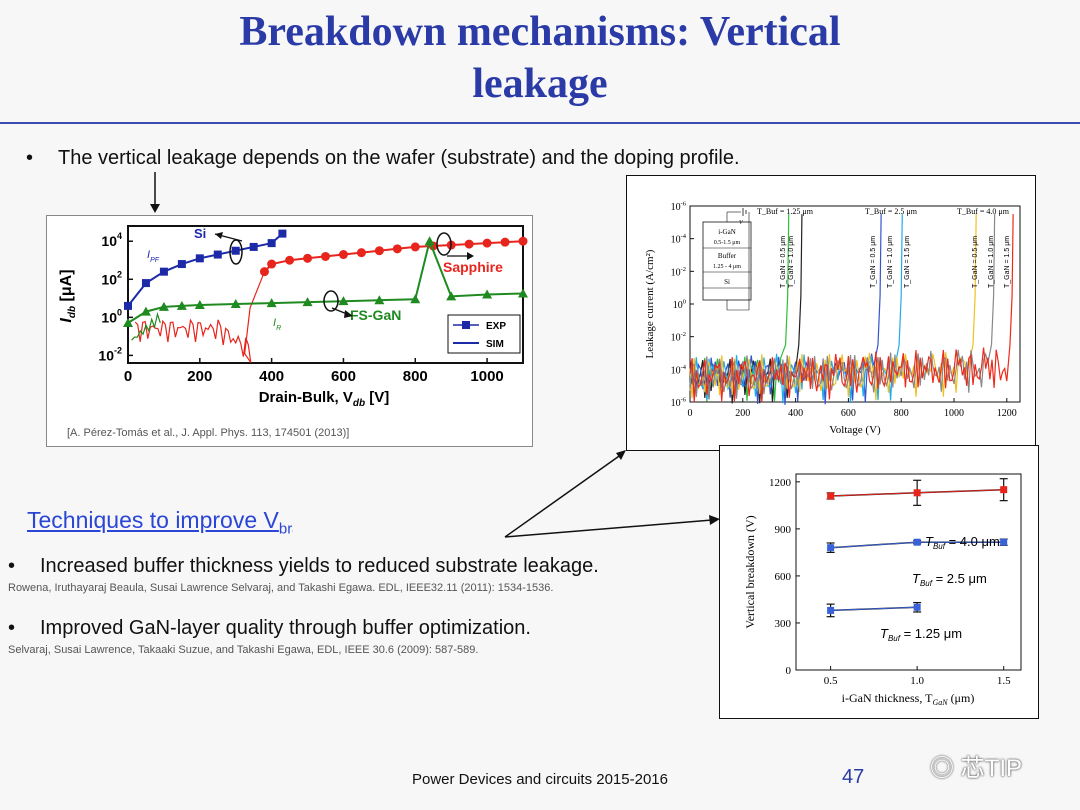 The height and width of the screenshot is (810, 1080). What do you see at coordinates (727, 232) in the screenshot?
I see `inset-igan: i-GaN` at bounding box center [727, 232].